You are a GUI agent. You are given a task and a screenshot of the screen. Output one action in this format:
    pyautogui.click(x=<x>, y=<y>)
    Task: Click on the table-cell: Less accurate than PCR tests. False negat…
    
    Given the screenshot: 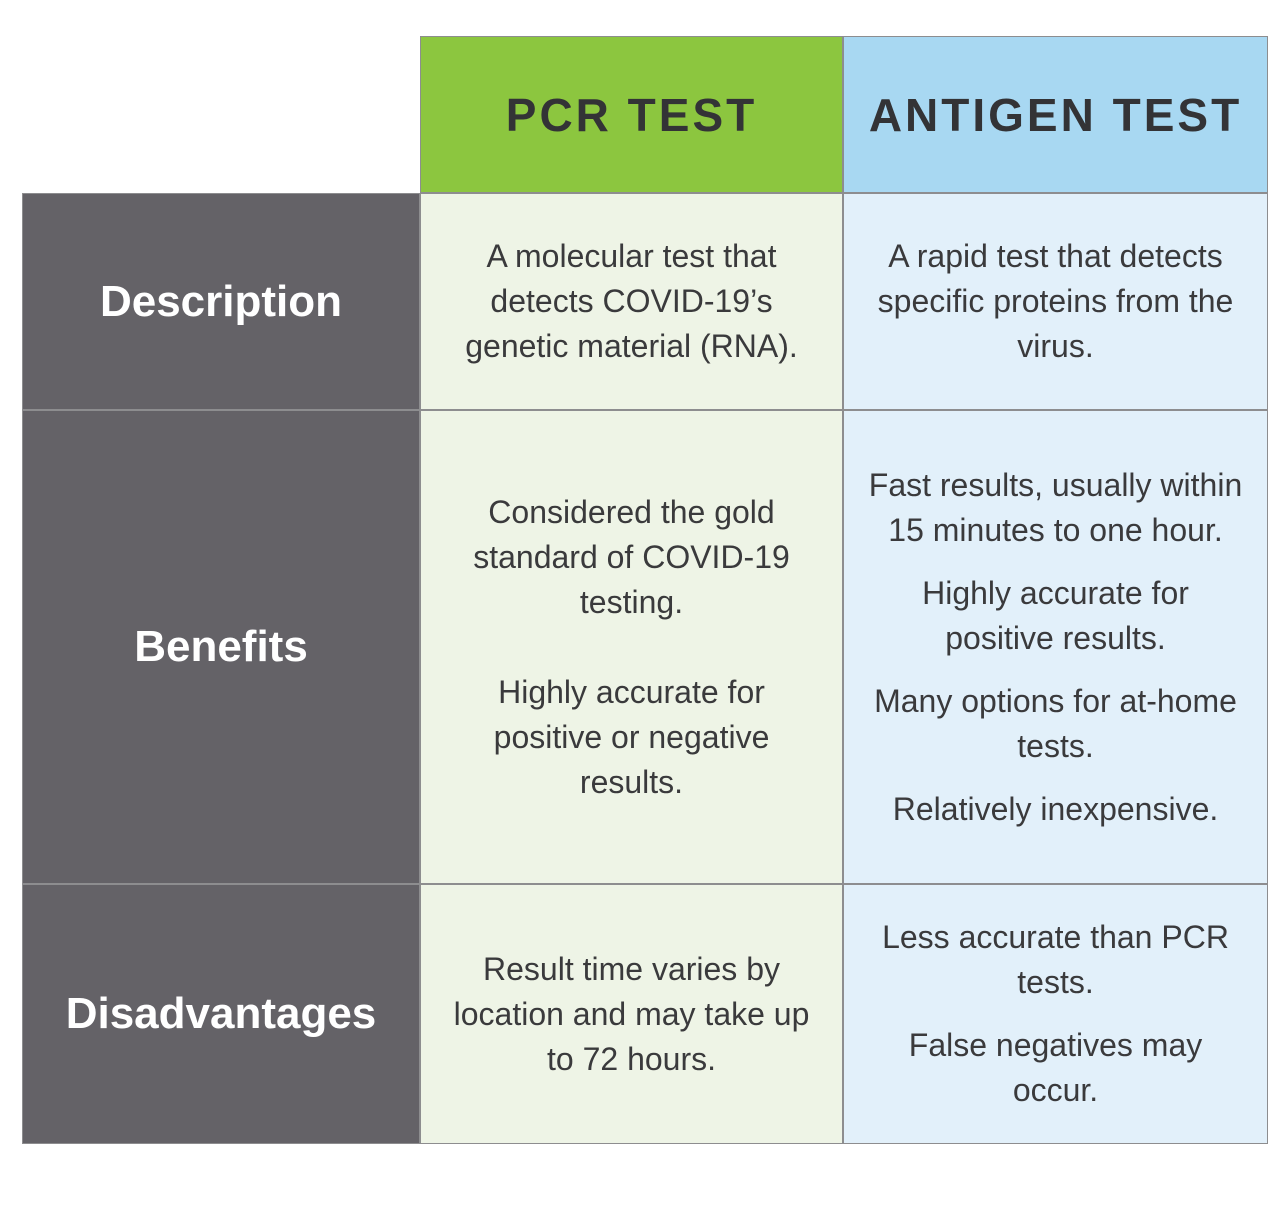 What is the action you would take?
    pyautogui.click(x=1055, y=1014)
    